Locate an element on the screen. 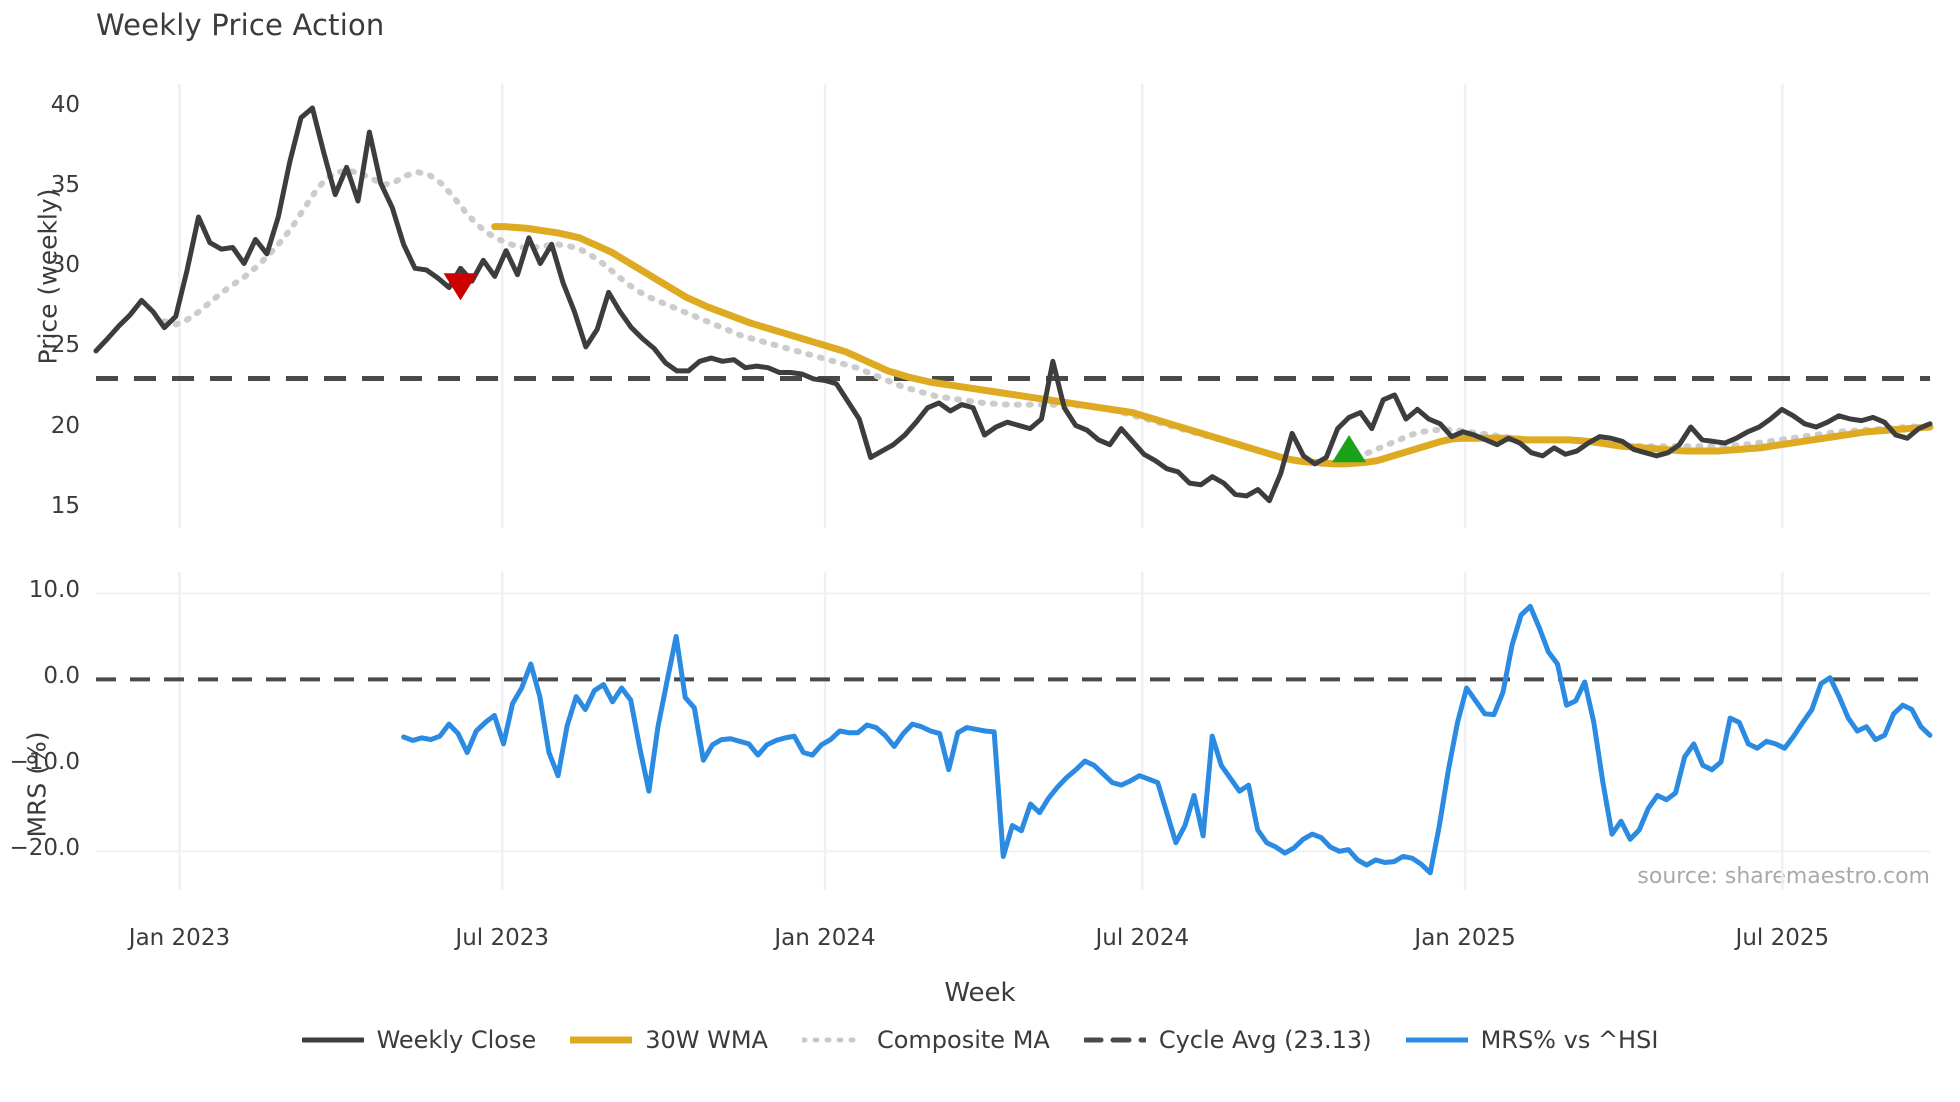 The height and width of the screenshot is (1102, 1960). price-ytick-2: 30 is located at coordinates (65, 265).